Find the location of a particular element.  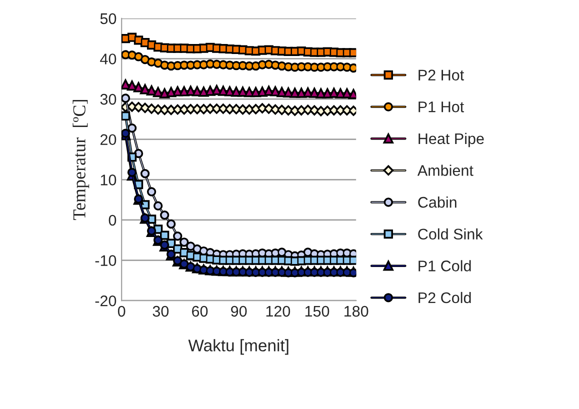

y-tick-label: -10 is located at coordinates (105, 260).